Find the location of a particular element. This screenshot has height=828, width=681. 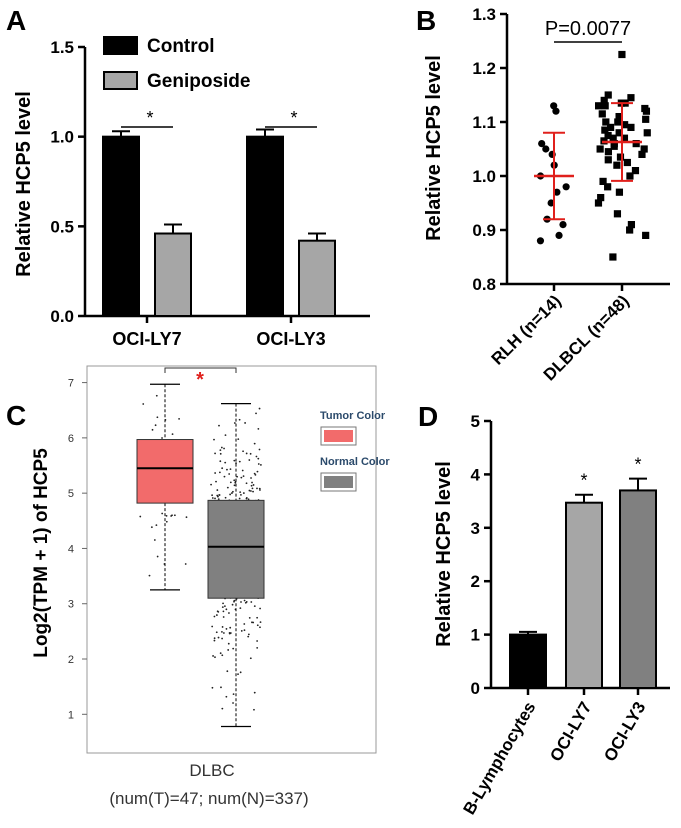

panel-c-y-tick-label: 4 is located at coordinates (71, 549).